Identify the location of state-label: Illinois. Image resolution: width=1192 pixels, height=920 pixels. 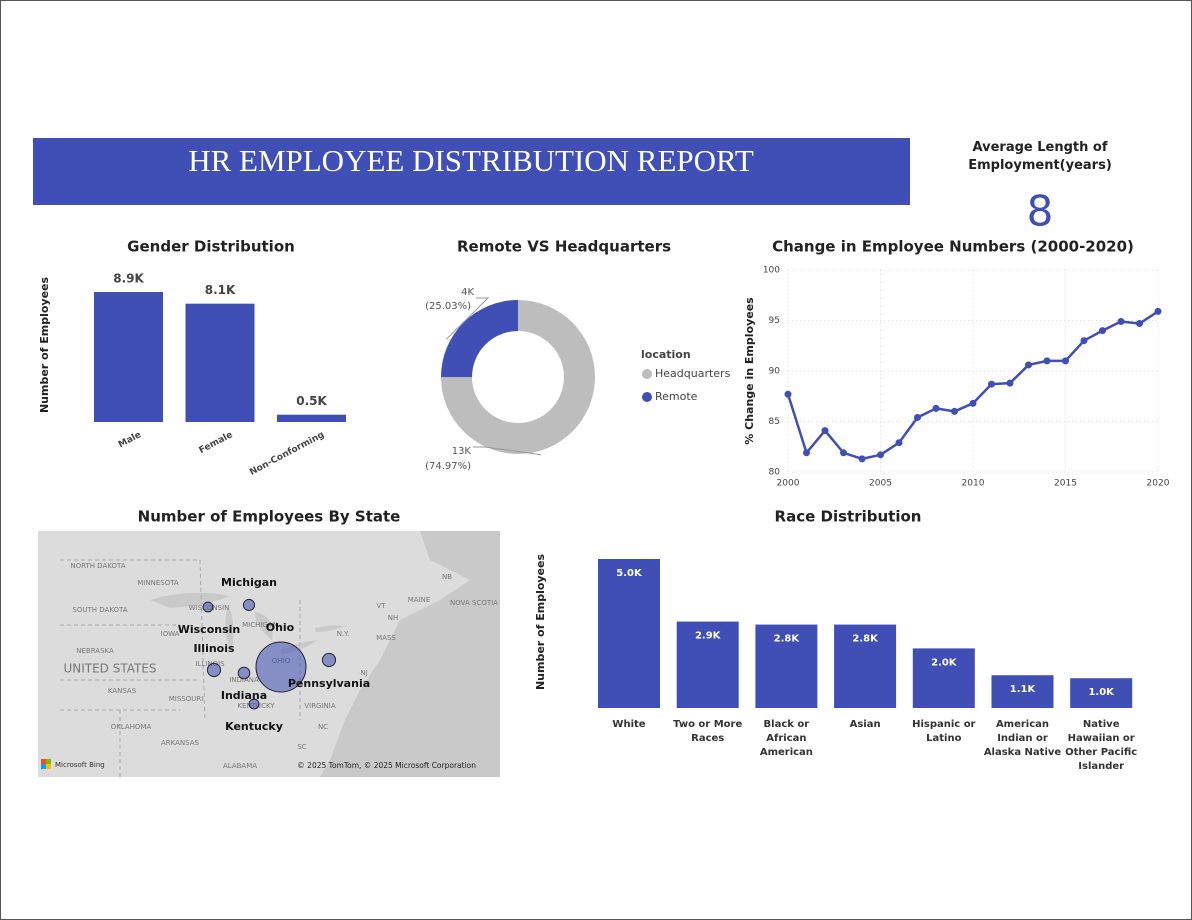
(214, 648).